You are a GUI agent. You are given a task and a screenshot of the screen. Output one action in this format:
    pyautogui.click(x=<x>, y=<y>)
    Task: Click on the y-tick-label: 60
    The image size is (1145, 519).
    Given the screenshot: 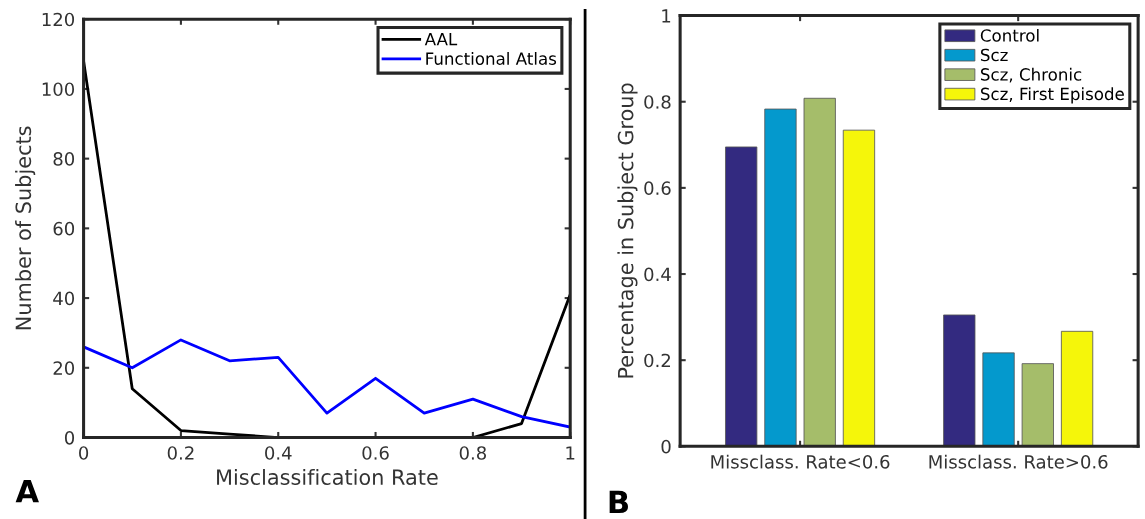 What is the action you would take?
    pyautogui.click(x=64, y=228)
    